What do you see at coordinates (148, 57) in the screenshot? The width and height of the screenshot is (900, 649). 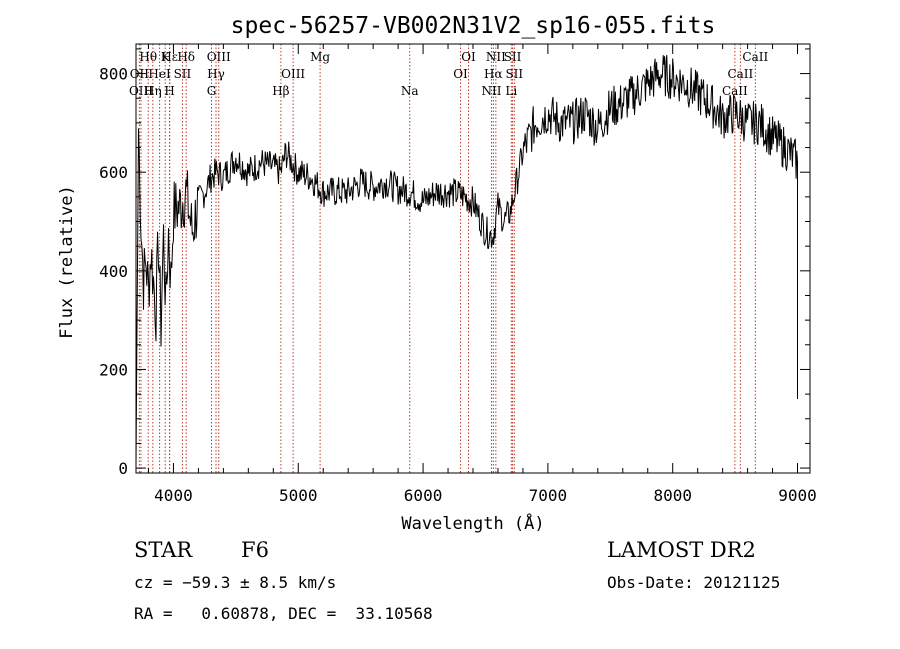 I see `spectral-line-label: Hθ` at bounding box center [148, 57].